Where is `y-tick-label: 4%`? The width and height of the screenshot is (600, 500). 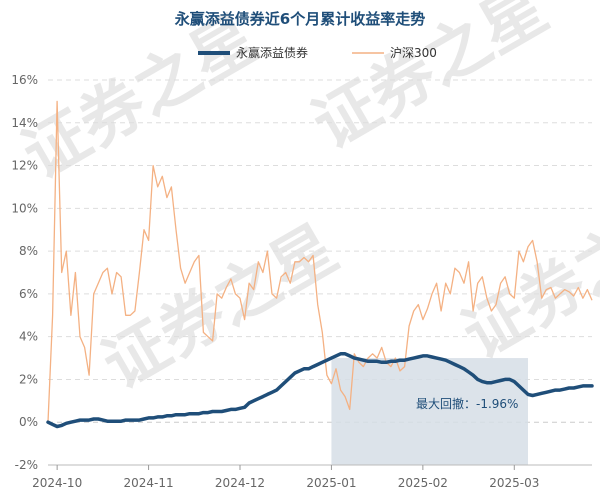
y-tick-label: 4% is located at coordinates (28, 337).